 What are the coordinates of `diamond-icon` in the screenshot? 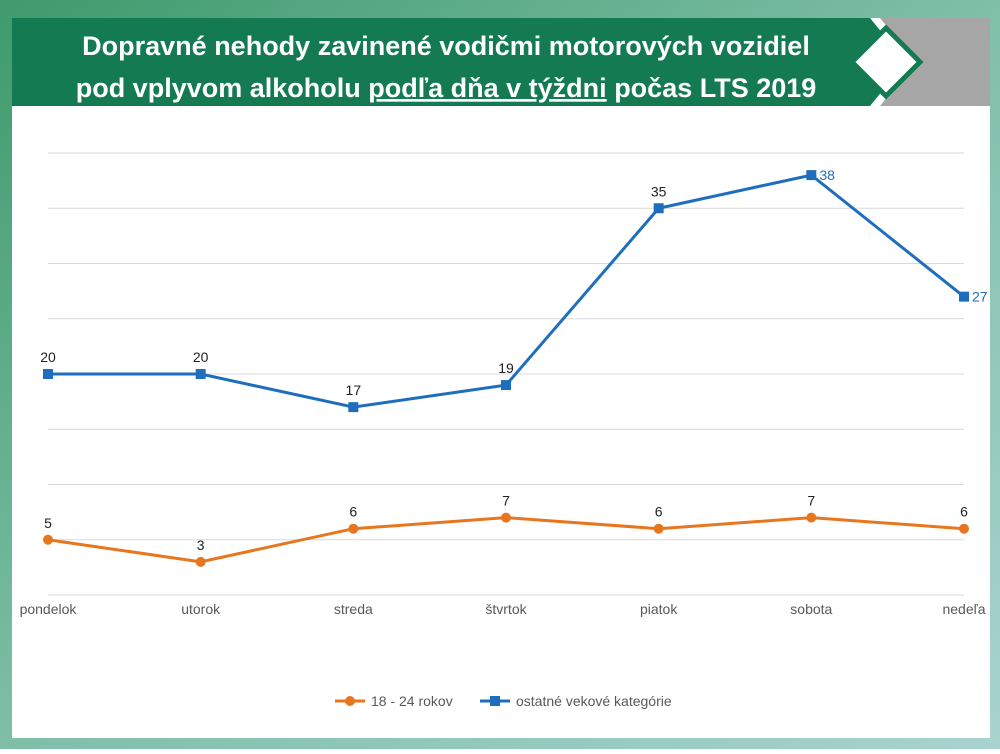 It's located at (886, 62).